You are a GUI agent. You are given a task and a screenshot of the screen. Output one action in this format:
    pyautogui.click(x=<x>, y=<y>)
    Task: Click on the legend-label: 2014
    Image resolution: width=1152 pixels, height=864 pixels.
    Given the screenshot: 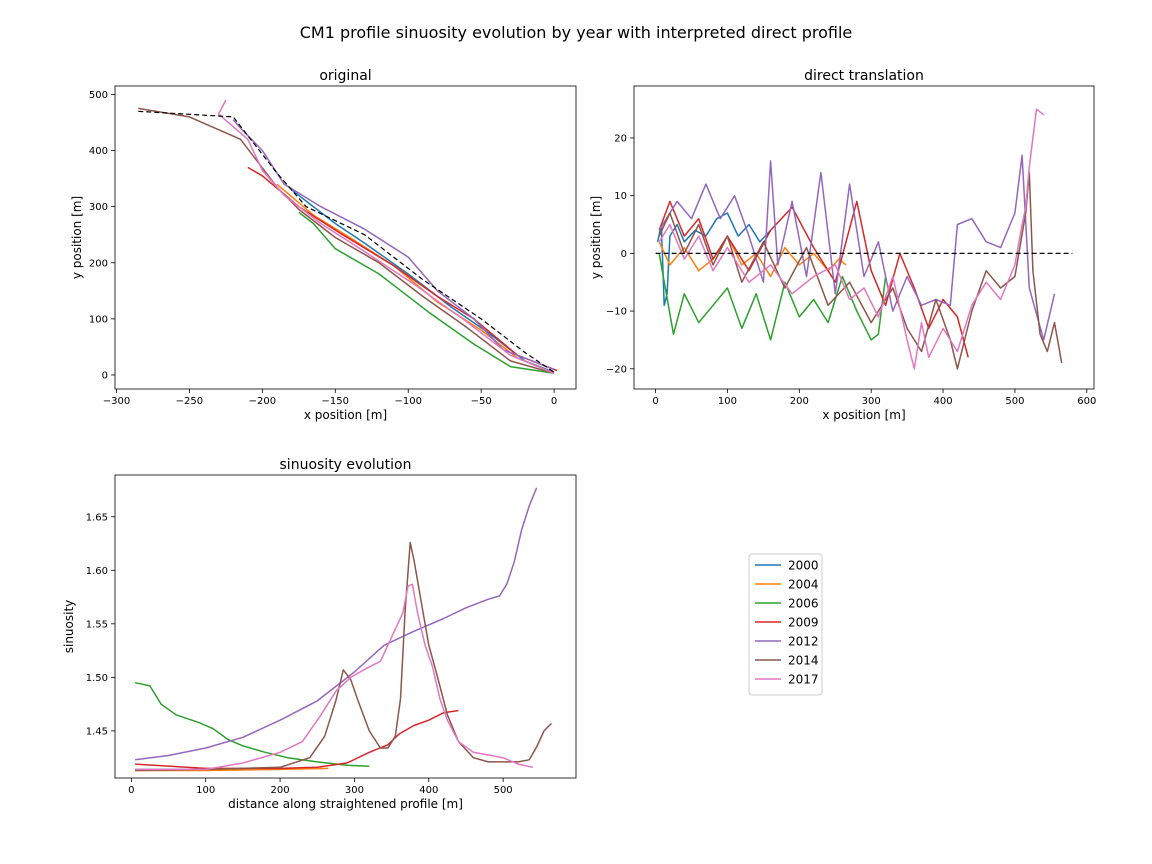 What is the action you would take?
    pyautogui.click(x=803, y=661)
    